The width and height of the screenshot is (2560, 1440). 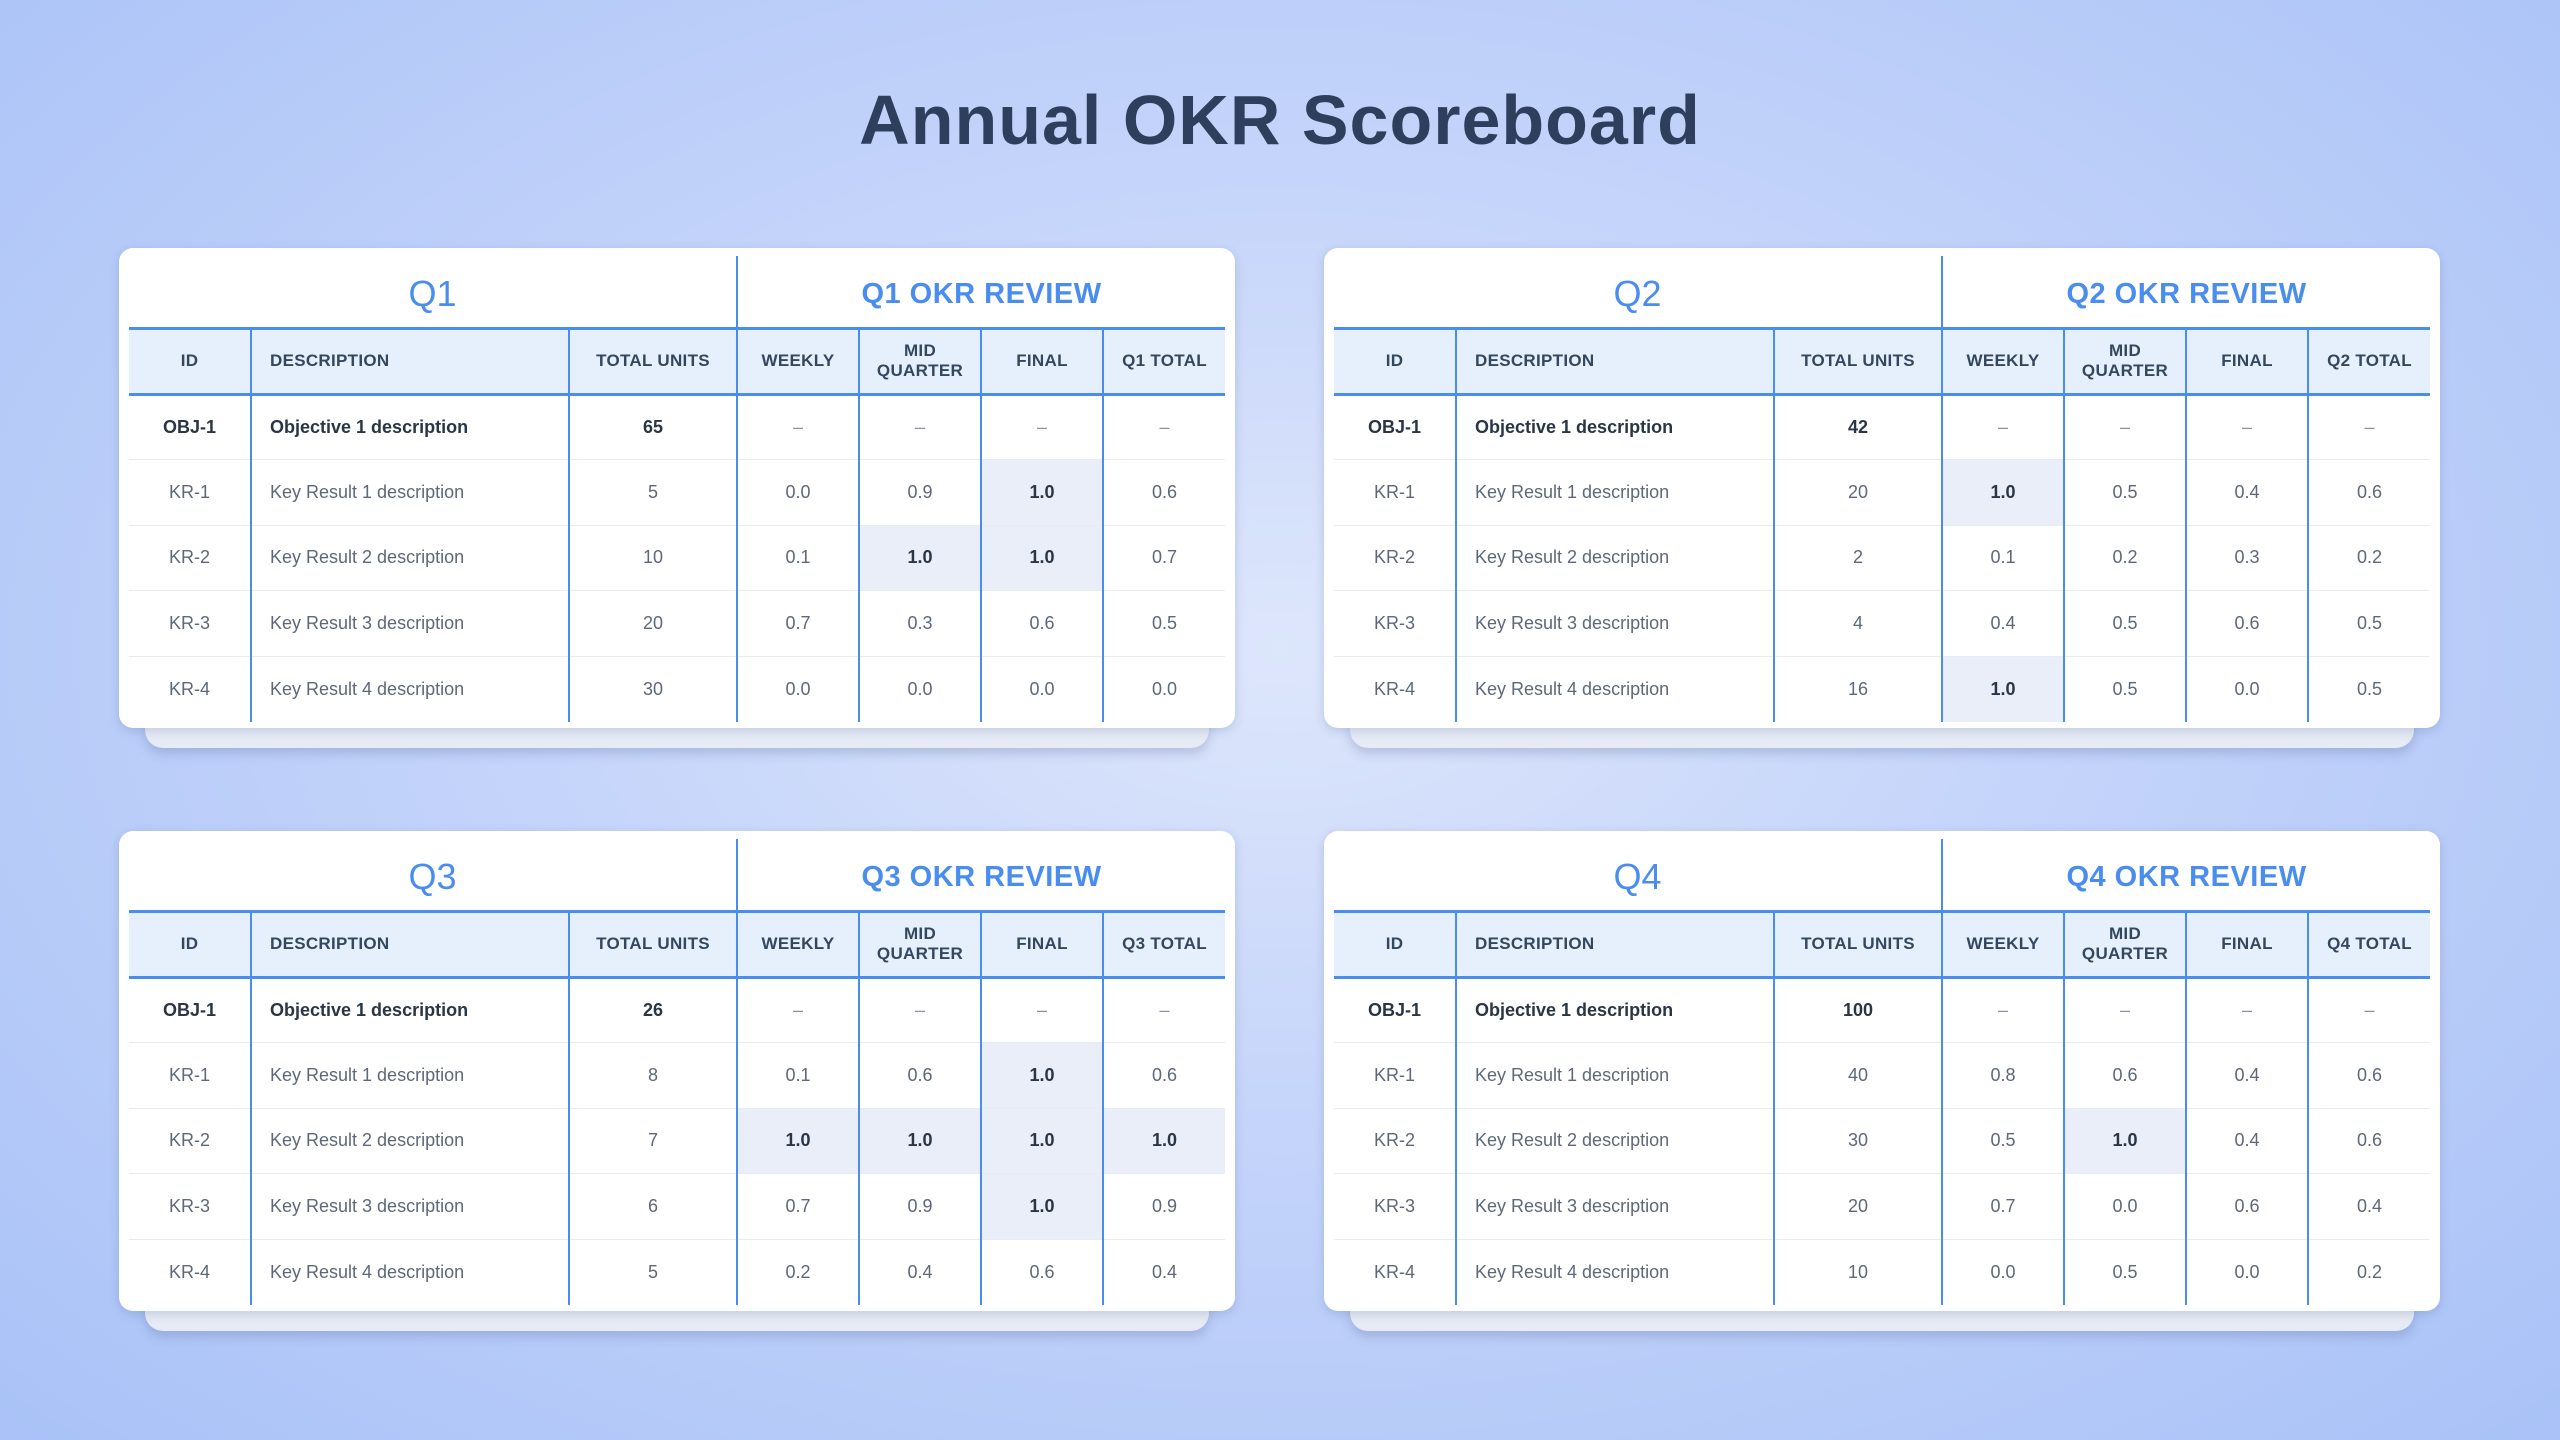 I want to click on cell-units: 4, so click(x=1858, y=623).